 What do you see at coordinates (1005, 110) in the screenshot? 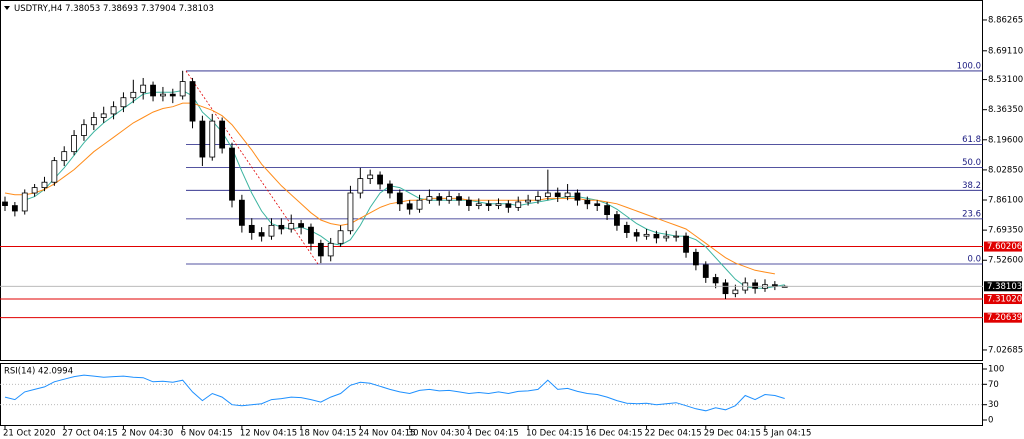
I see `y-tick-label: 8.36350` at bounding box center [1005, 110].